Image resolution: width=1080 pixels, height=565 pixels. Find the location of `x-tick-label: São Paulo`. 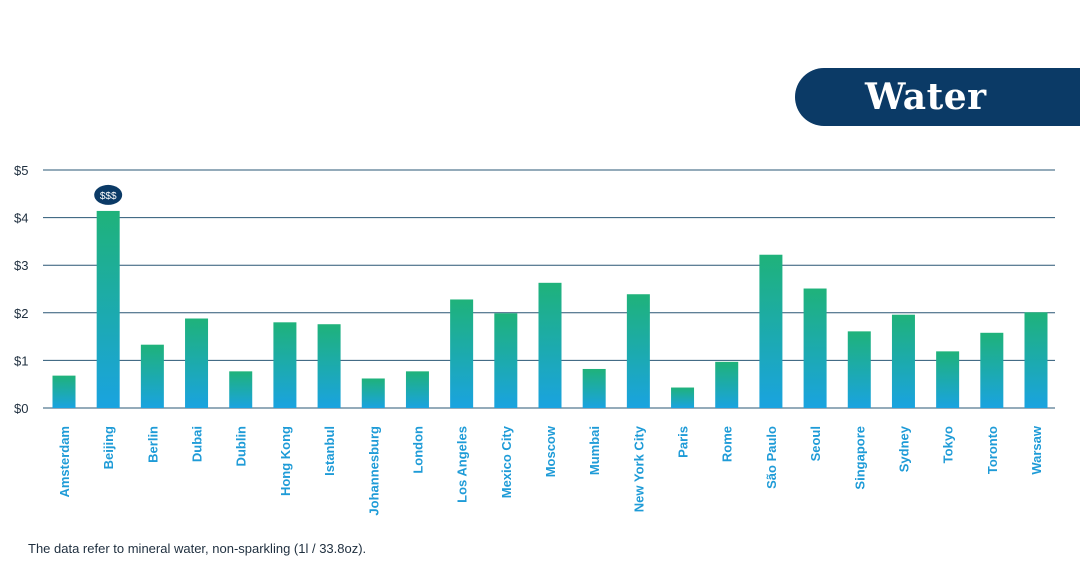

x-tick-label: São Paulo is located at coordinates (771, 457).